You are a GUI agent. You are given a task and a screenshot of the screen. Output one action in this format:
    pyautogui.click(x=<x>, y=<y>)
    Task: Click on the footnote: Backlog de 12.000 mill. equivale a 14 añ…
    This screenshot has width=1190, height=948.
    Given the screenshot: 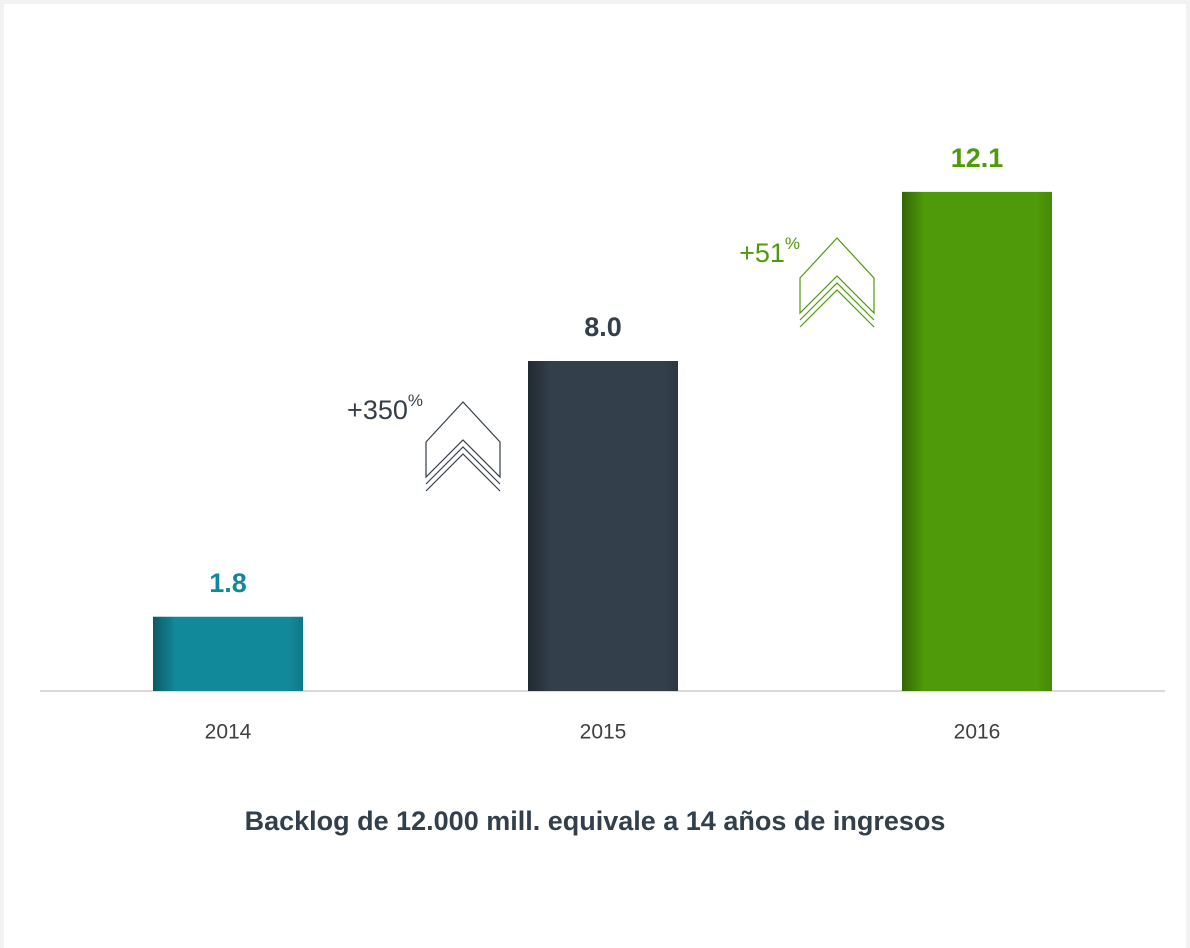 What is the action you would take?
    pyautogui.click(x=595, y=821)
    